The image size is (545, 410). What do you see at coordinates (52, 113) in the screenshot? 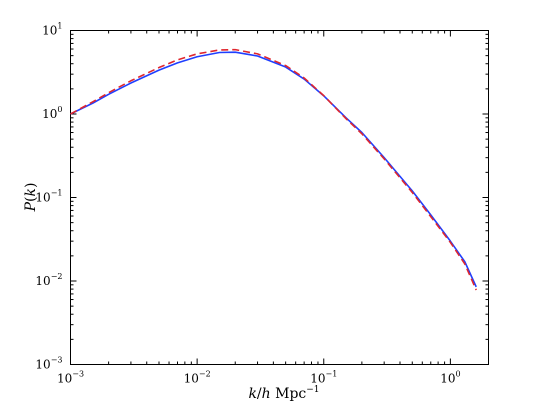
I see `y-tick-label: 10⁰` at bounding box center [52, 113].